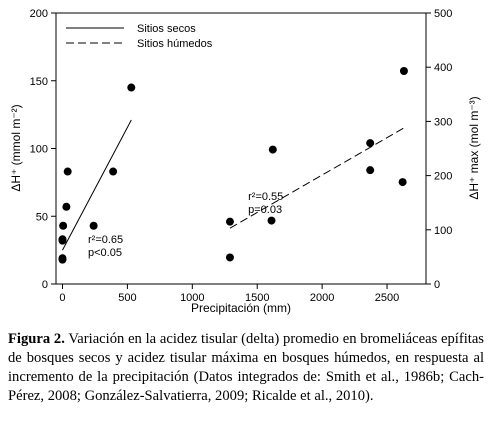  What do you see at coordinates (257, 298) in the screenshot?
I see `x-tick-label: 1500` at bounding box center [257, 298].